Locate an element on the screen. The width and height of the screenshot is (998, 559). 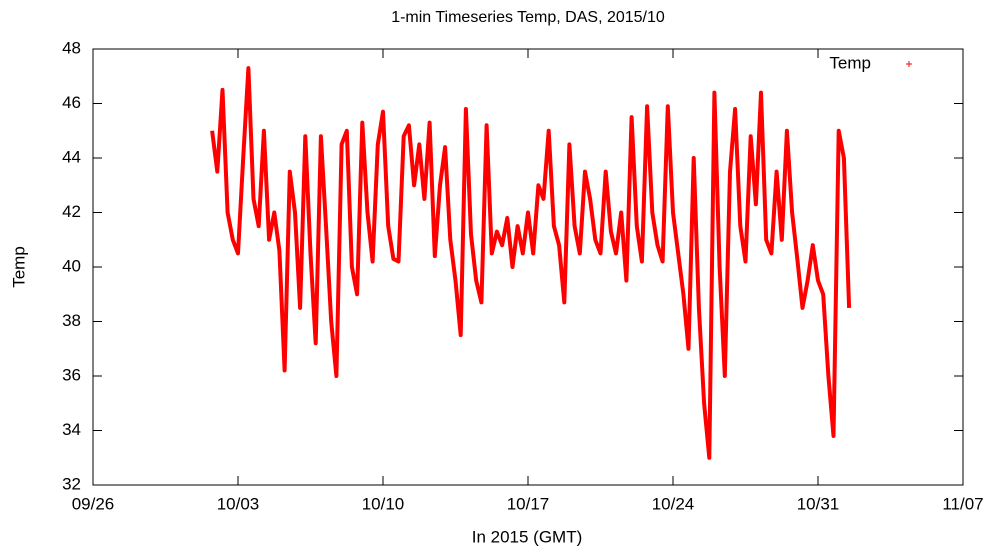
y-tick-label: 36 is located at coordinates (71, 374).